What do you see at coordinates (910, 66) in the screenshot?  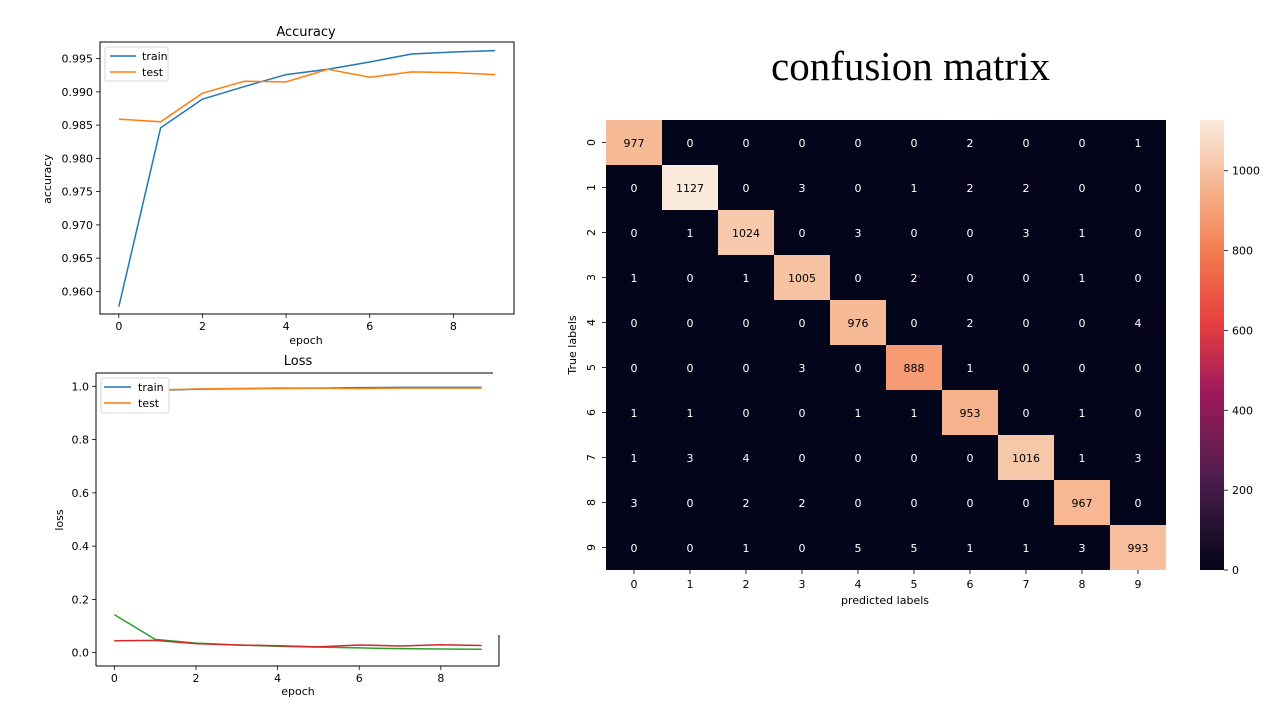 I see `confusion-matrix-title-text: confusion matrix` at bounding box center [910, 66].